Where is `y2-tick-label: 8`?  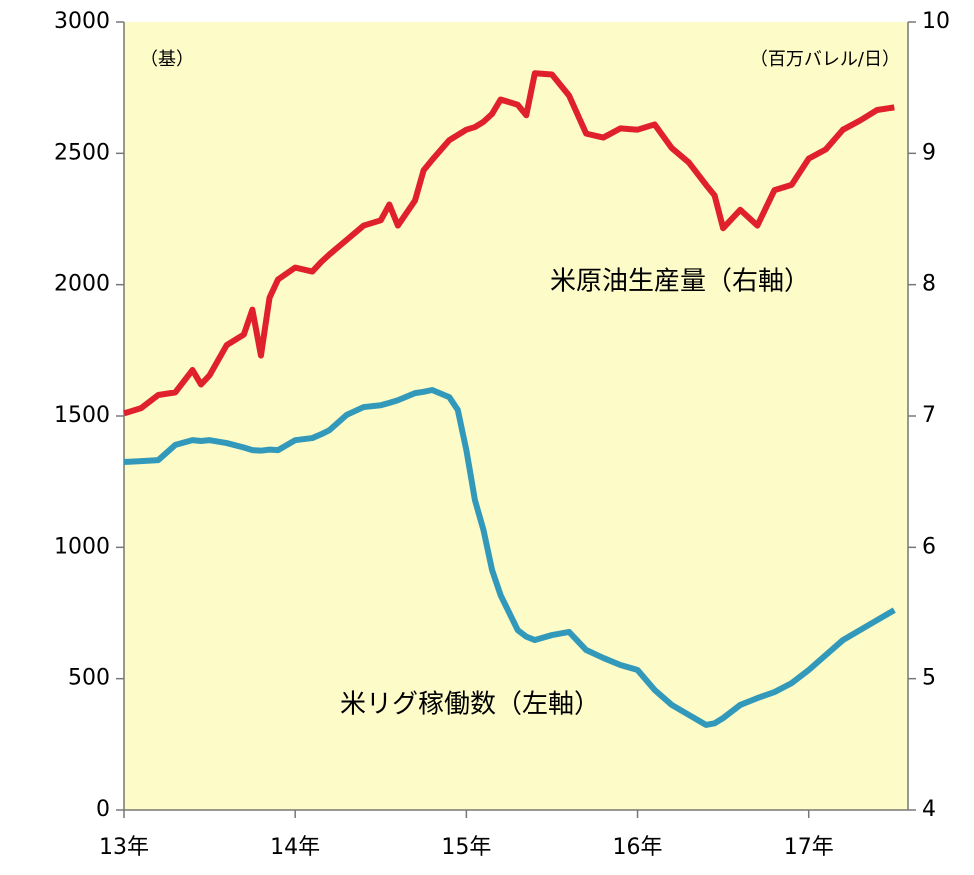 y2-tick-label: 8 is located at coordinates (929, 284).